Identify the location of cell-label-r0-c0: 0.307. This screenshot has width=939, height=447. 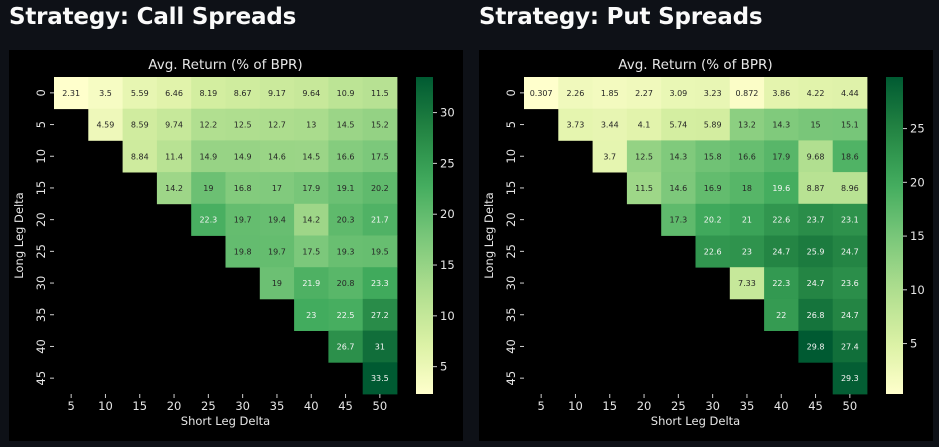
(541, 93).